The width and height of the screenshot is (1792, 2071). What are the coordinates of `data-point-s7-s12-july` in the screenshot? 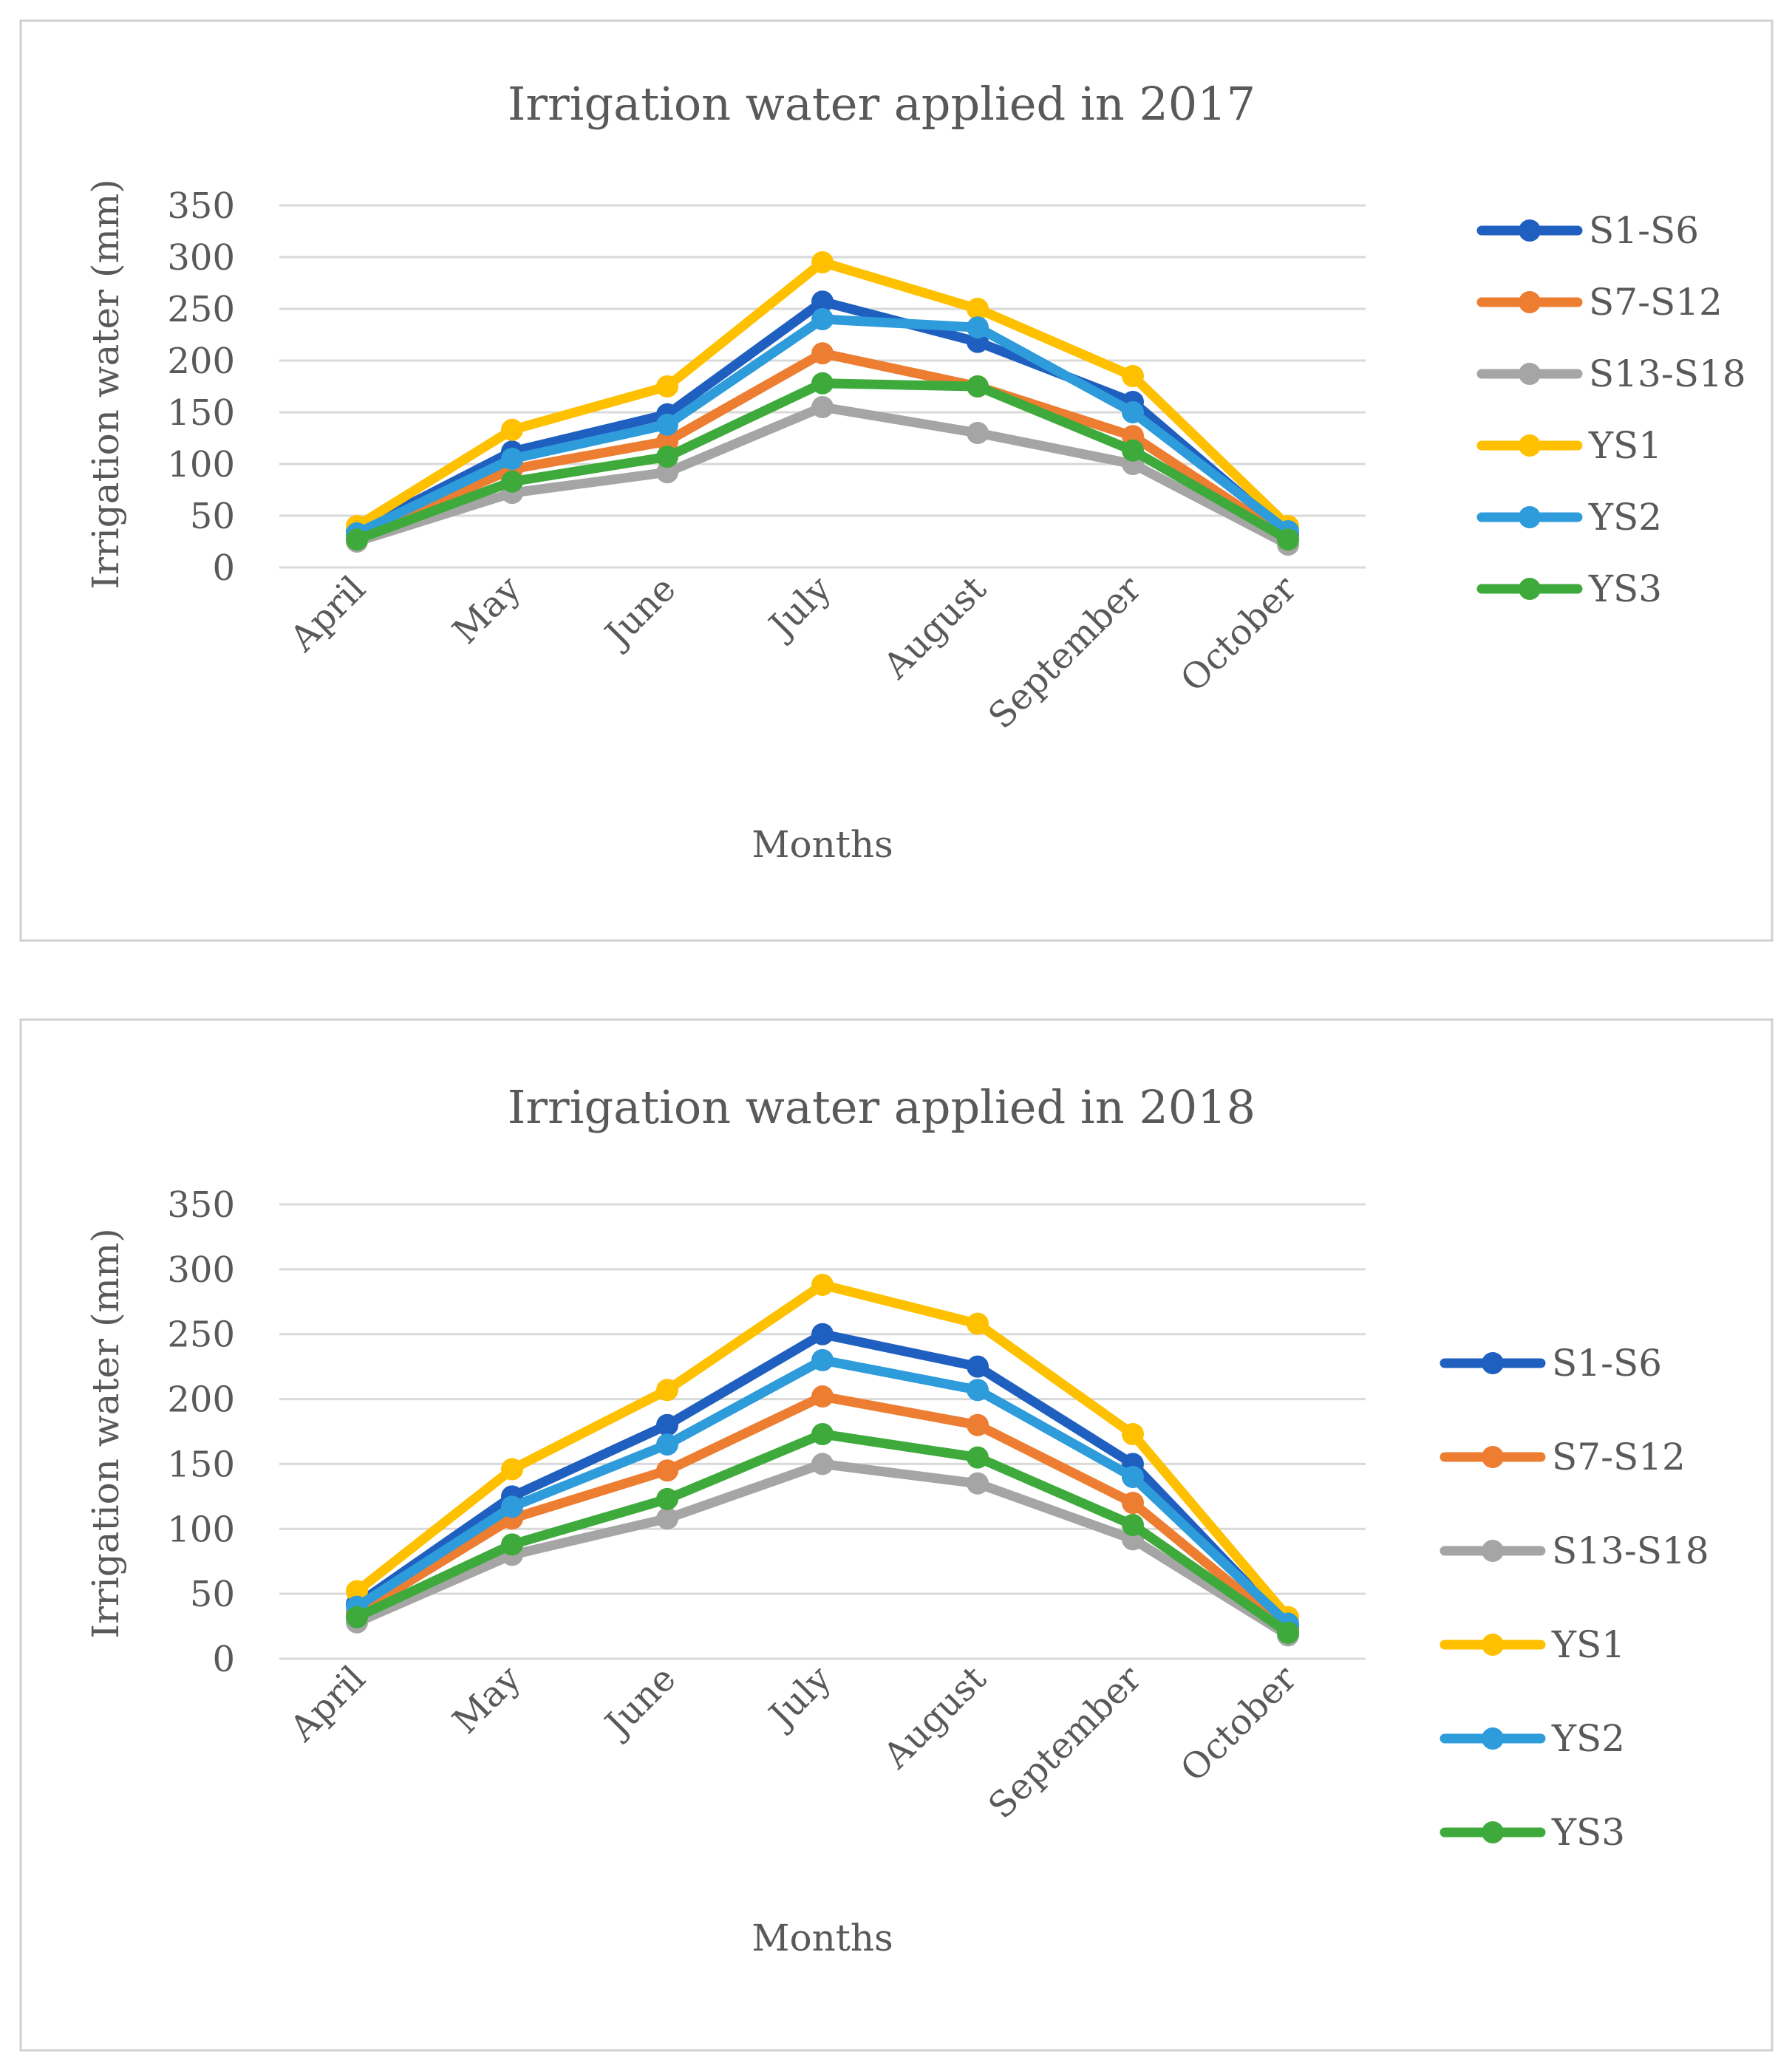 It's located at (822, 353).